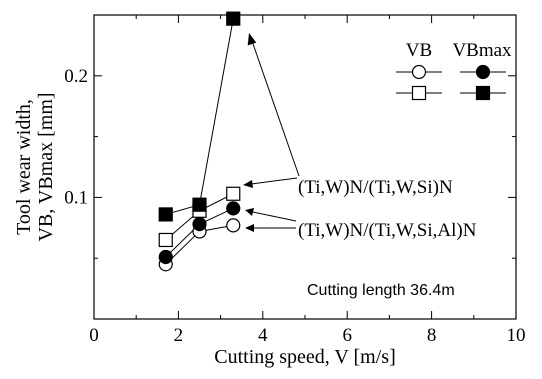  What do you see at coordinates (76, 197) in the screenshot?
I see `y-tick-label: 0.1` at bounding box center [76, 197].